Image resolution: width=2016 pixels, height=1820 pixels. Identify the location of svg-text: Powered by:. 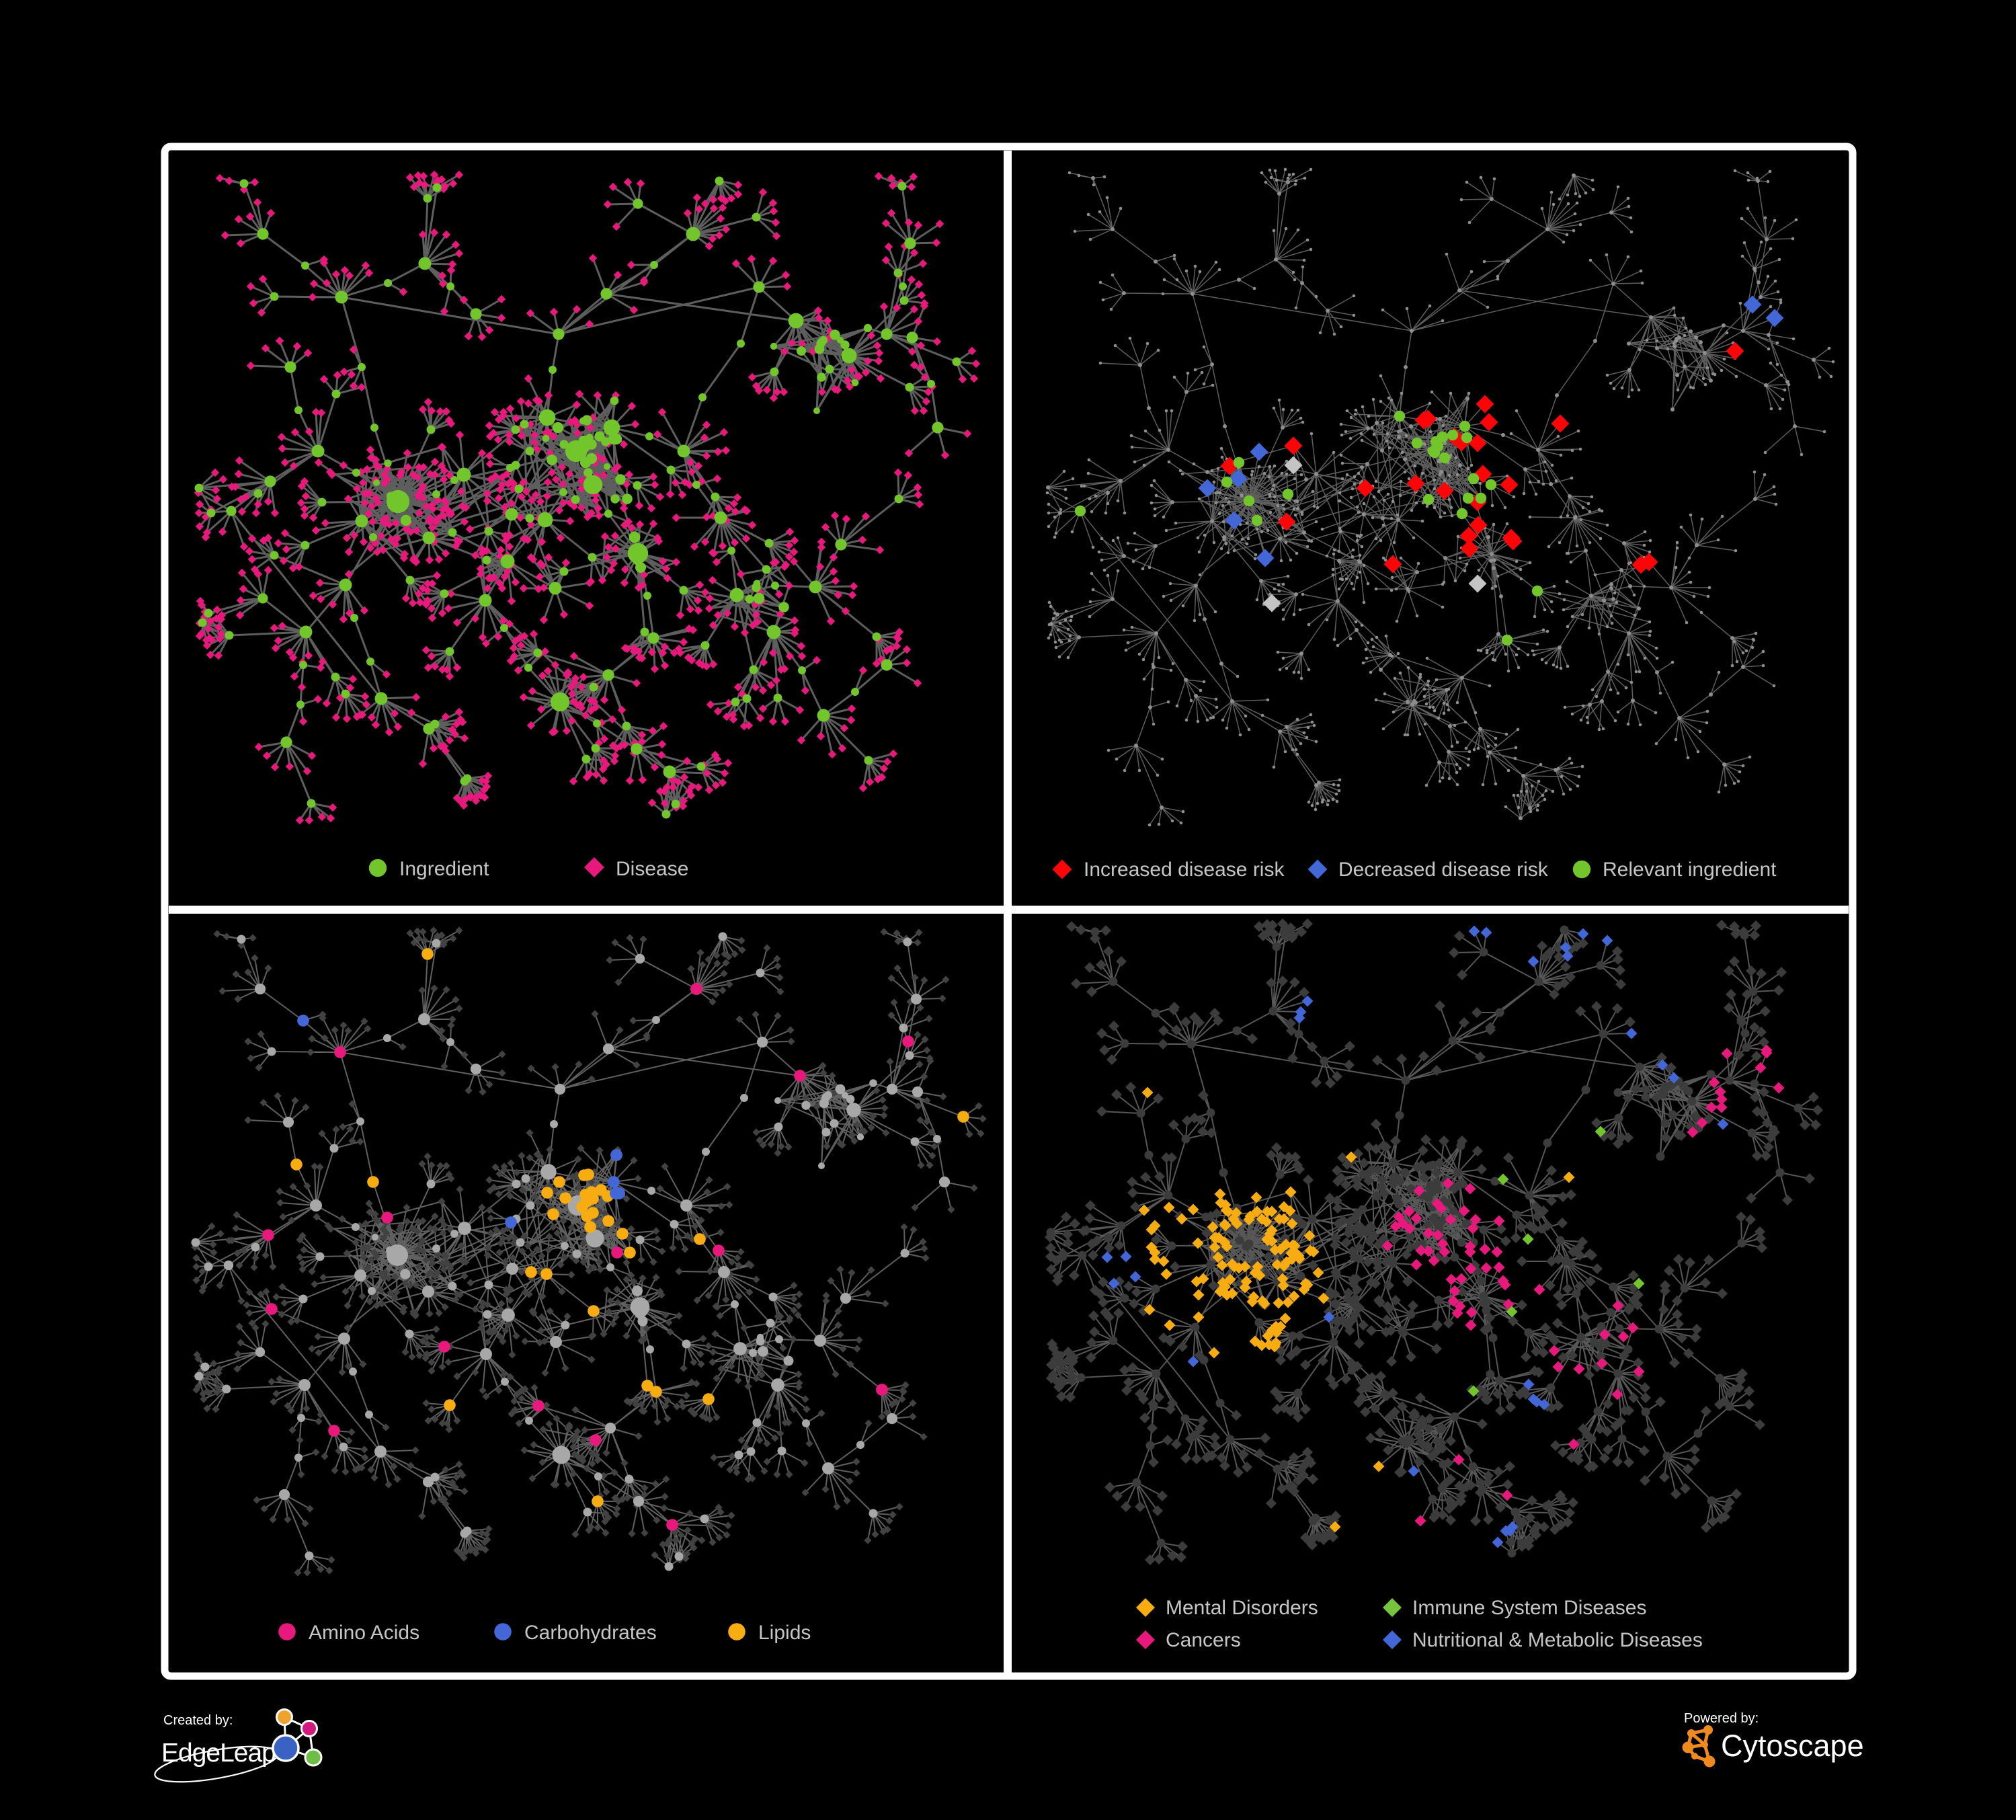
(1721, 1718).